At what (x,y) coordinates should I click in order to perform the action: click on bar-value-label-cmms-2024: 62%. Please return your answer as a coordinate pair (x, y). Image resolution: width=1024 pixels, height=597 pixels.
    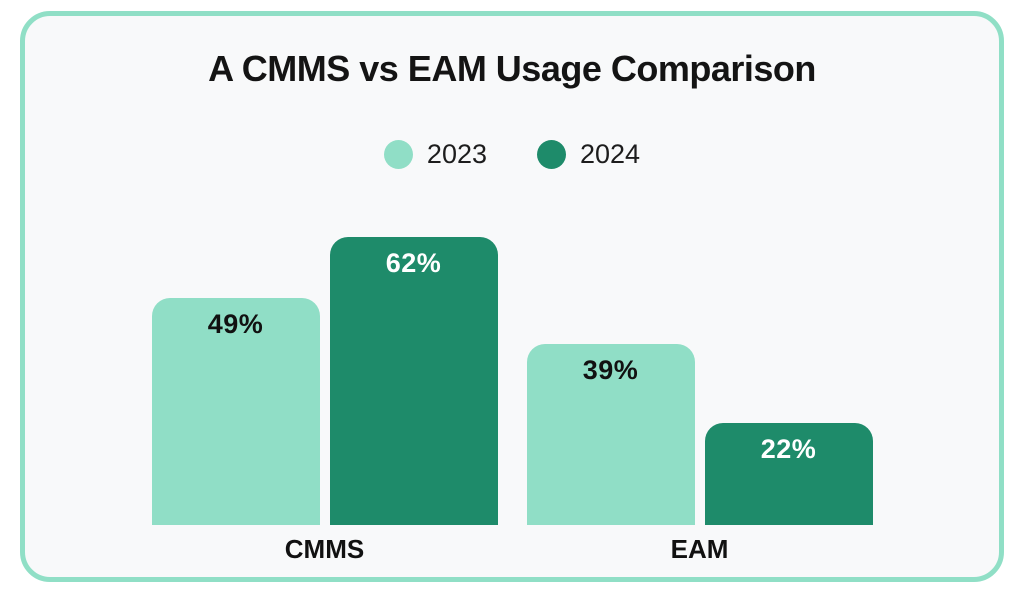
    Looking at the image, I should click on (413, 263).